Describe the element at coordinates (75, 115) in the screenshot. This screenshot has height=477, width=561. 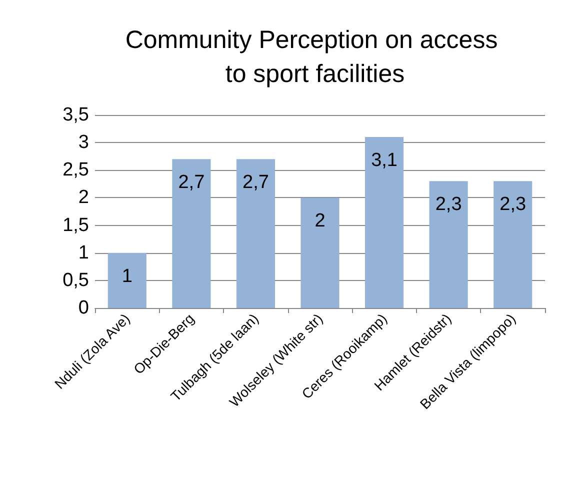
I see `y-tick-label: 3,5` at that location.